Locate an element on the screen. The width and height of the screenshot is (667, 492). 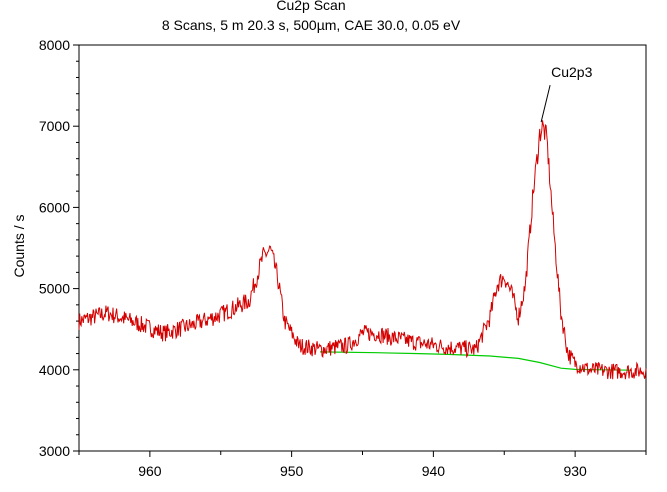
x-tick-label: 930 is located at coordinates (575, 471).